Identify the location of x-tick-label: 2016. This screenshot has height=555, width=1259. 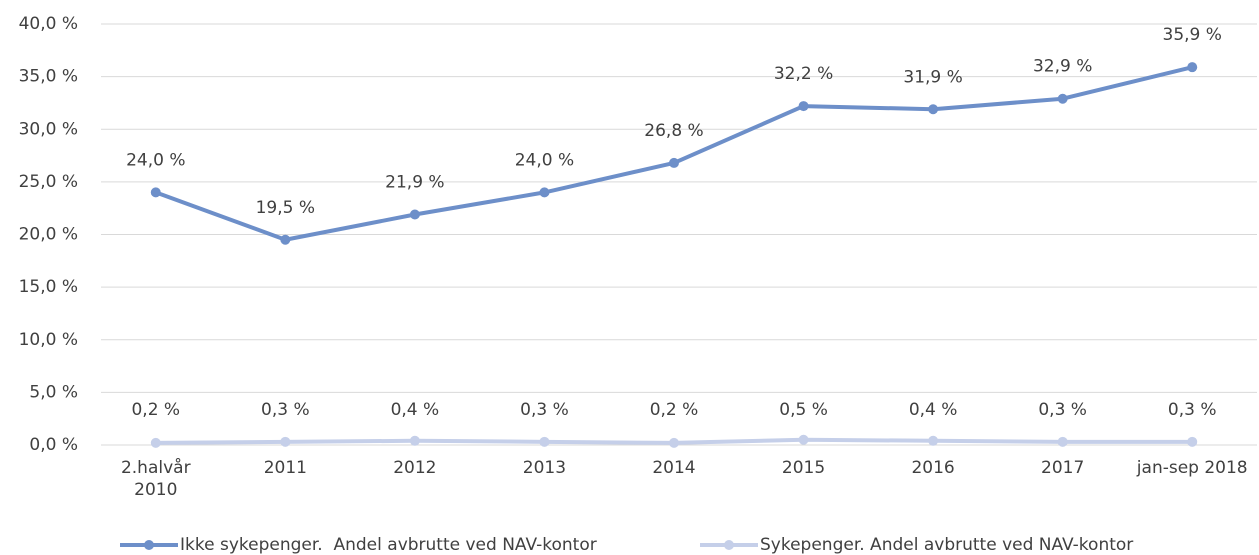
(933, 468).